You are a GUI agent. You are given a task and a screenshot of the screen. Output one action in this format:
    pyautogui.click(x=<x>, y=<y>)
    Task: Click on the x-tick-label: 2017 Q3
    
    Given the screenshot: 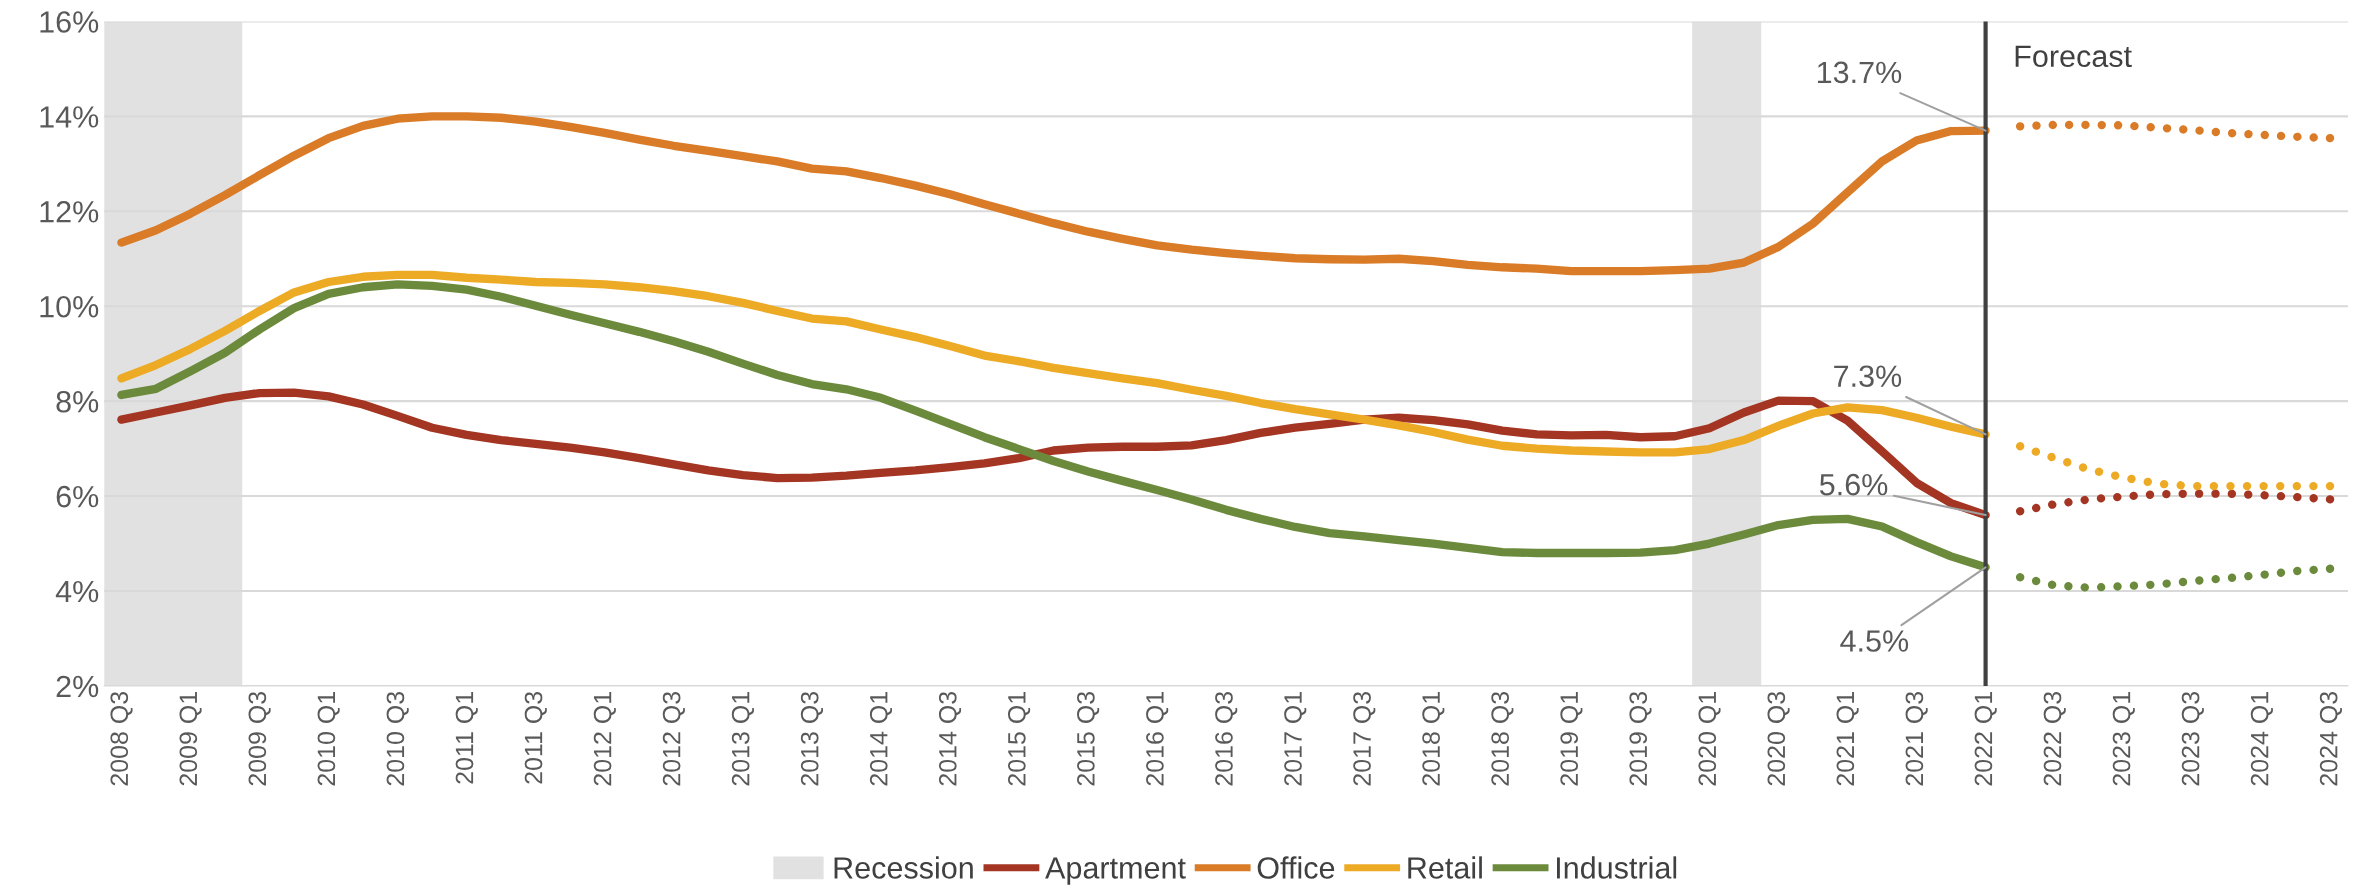 What is the action you would take?
    pyautogui.click(x=1364, y=738)
    